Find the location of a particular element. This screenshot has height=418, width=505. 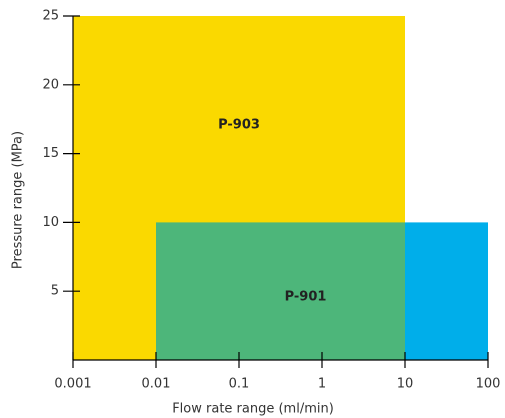

x-tick-label: 100 is located at coordinates (488, 384).